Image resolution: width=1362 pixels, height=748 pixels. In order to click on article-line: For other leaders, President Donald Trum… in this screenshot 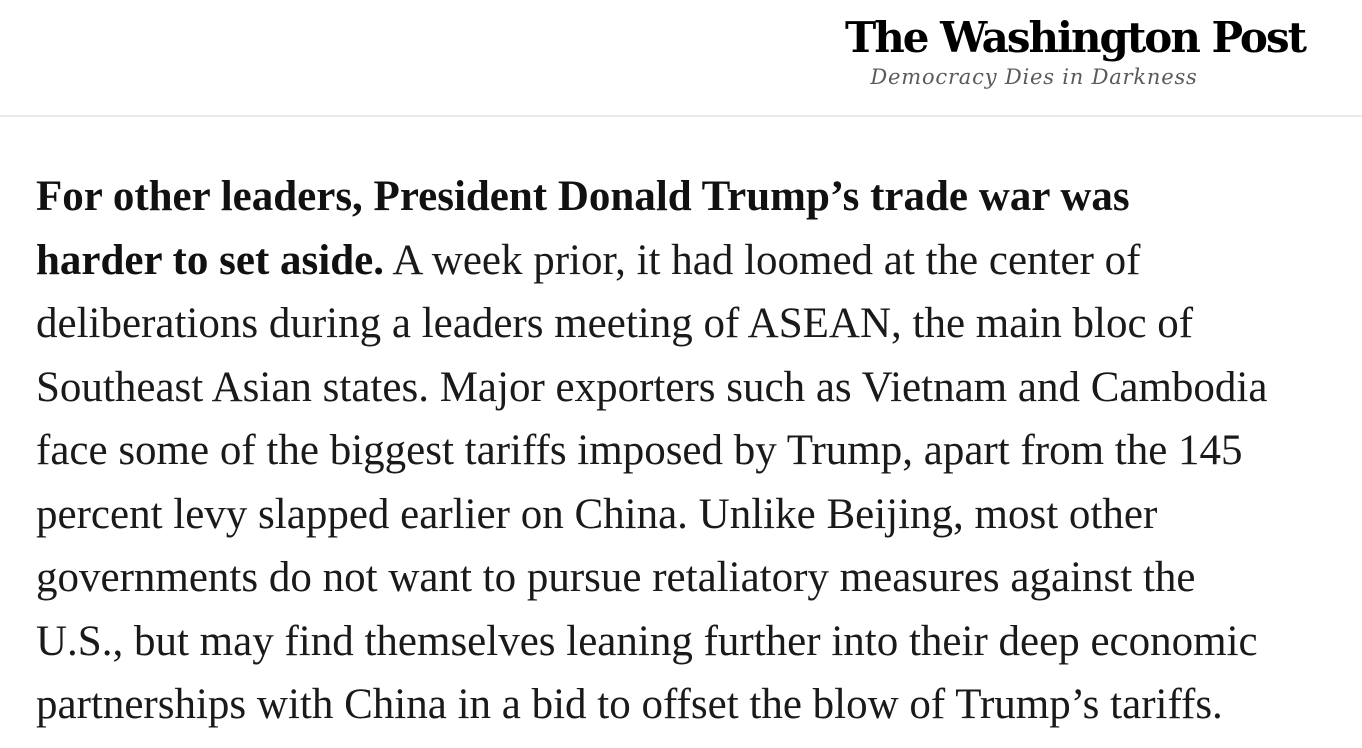, I will do `click(684, 197)`.